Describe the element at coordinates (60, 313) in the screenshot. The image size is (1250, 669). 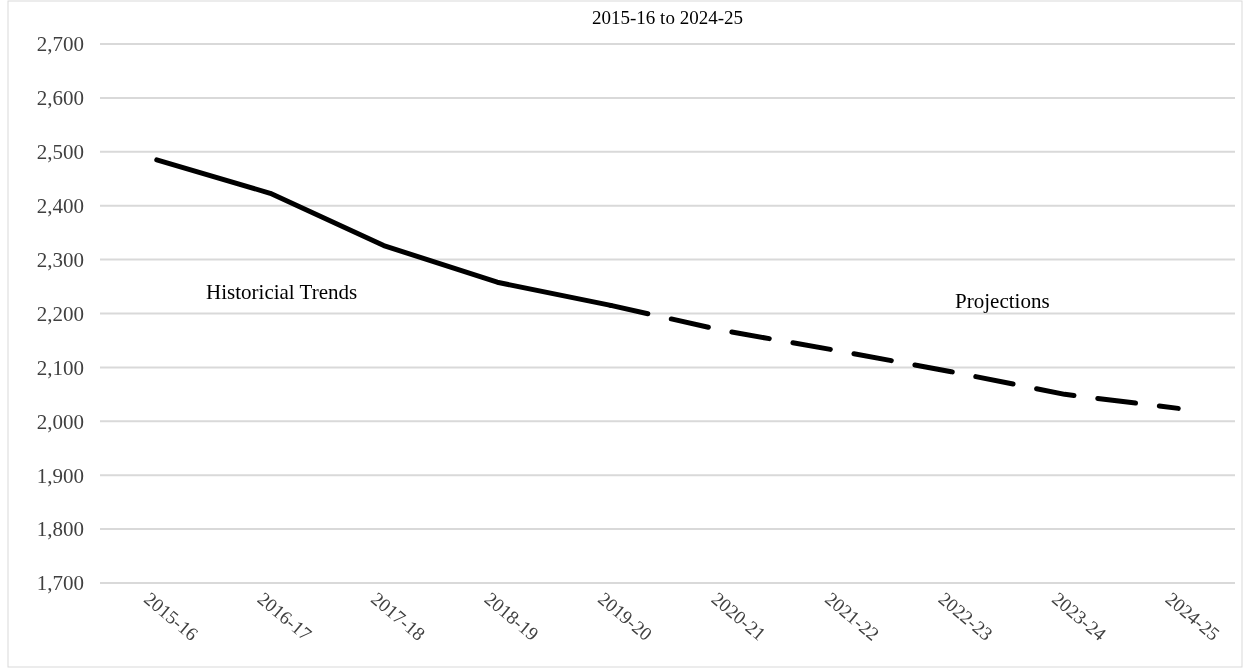
I see `y-tick-label: 2,200` at that location.